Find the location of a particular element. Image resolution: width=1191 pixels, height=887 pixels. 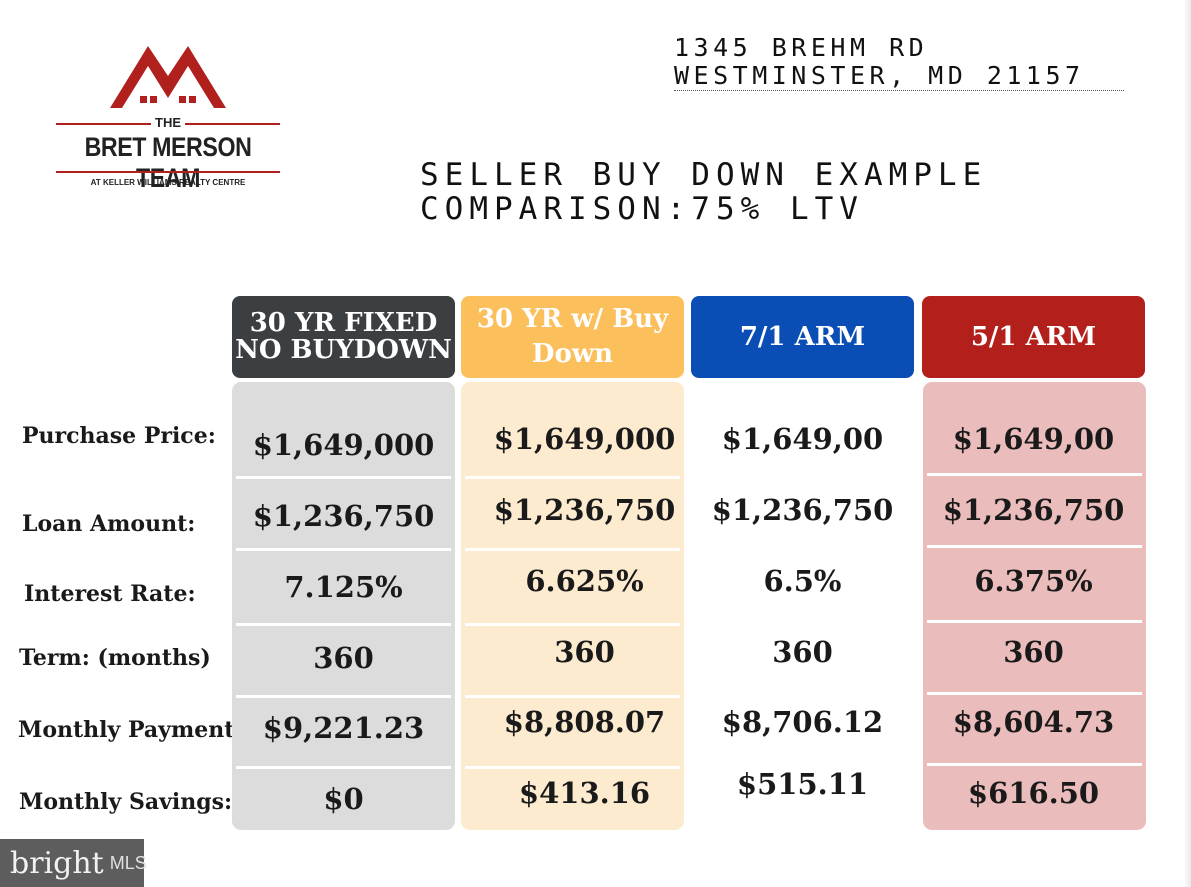

page-edge-shadow is located at coordinates (1187, 443).